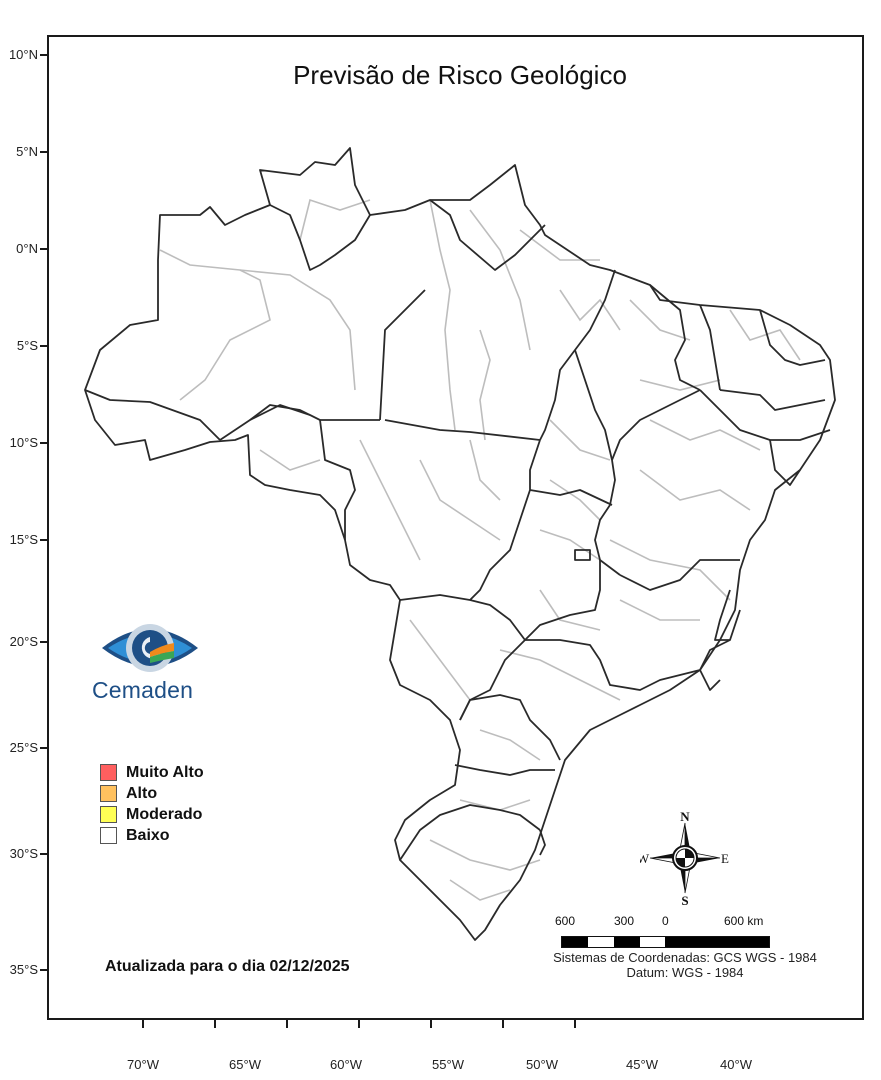  I want to click on lat-label-15s: 15°S, so click(23, 539).